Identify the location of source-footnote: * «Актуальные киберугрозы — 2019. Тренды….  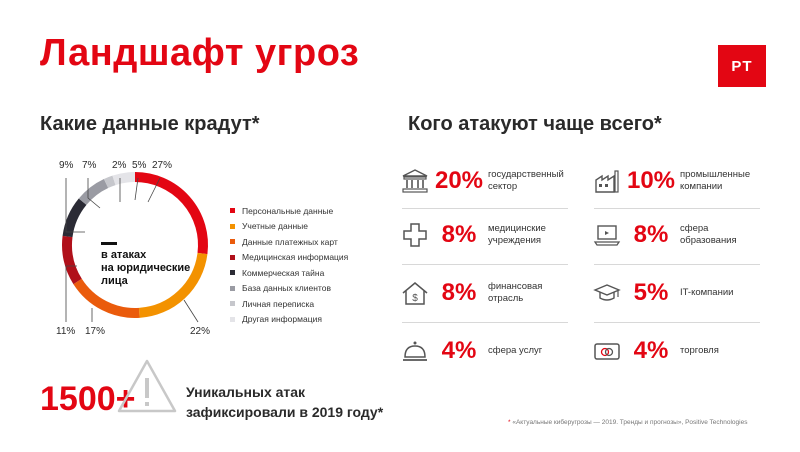
(627, 422).